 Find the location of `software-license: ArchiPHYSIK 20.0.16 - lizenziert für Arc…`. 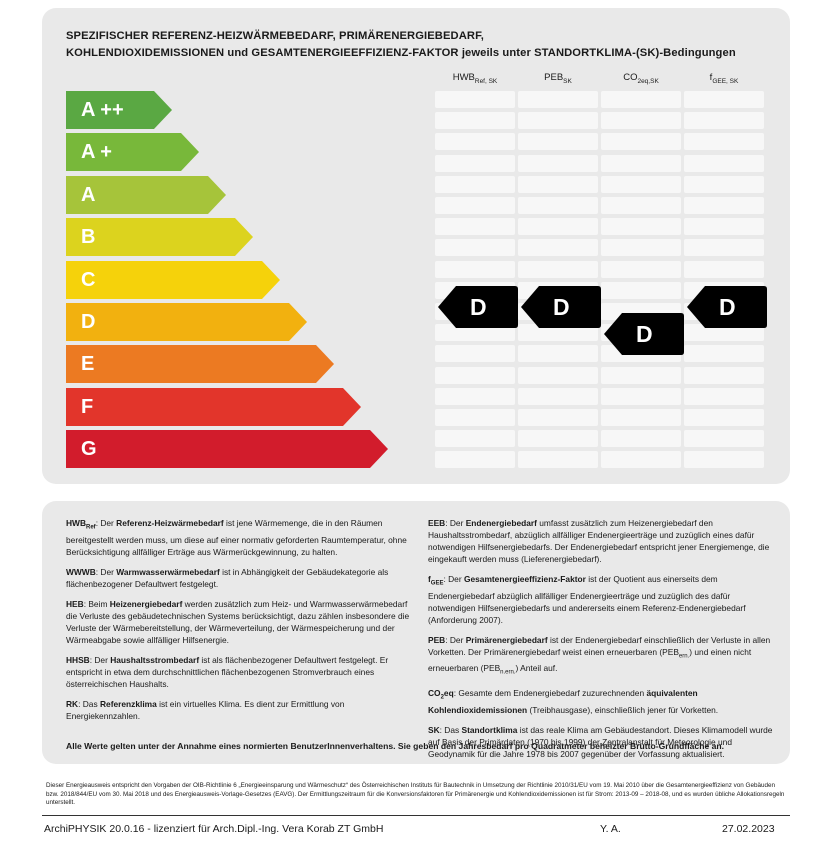

software-license: ArchiPHYSIK 20.0.16 - lizenziert für Arc… is located at coordinates (214, 829).